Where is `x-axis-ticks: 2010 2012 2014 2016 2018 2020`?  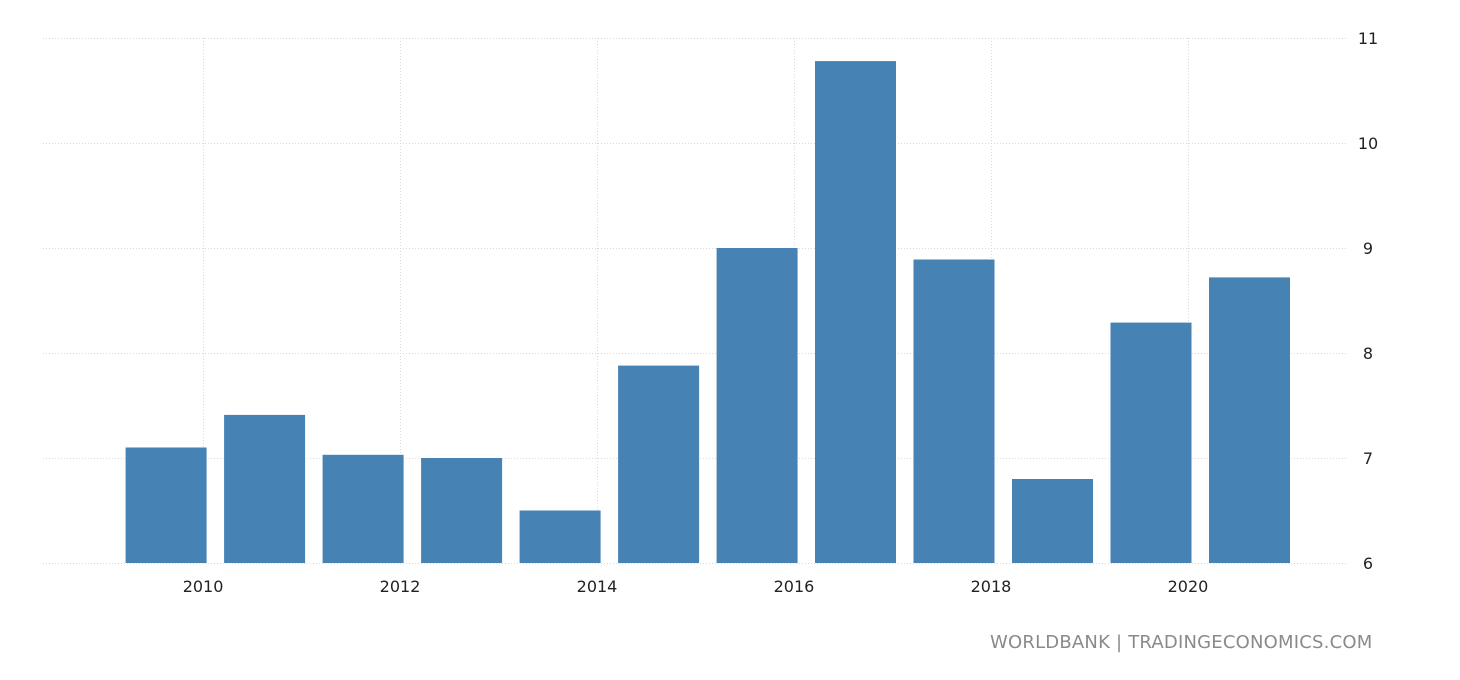
x-axis-ticks: 2010 2012 2014 2016 2018 2020 is located at coordinates (696, 586).